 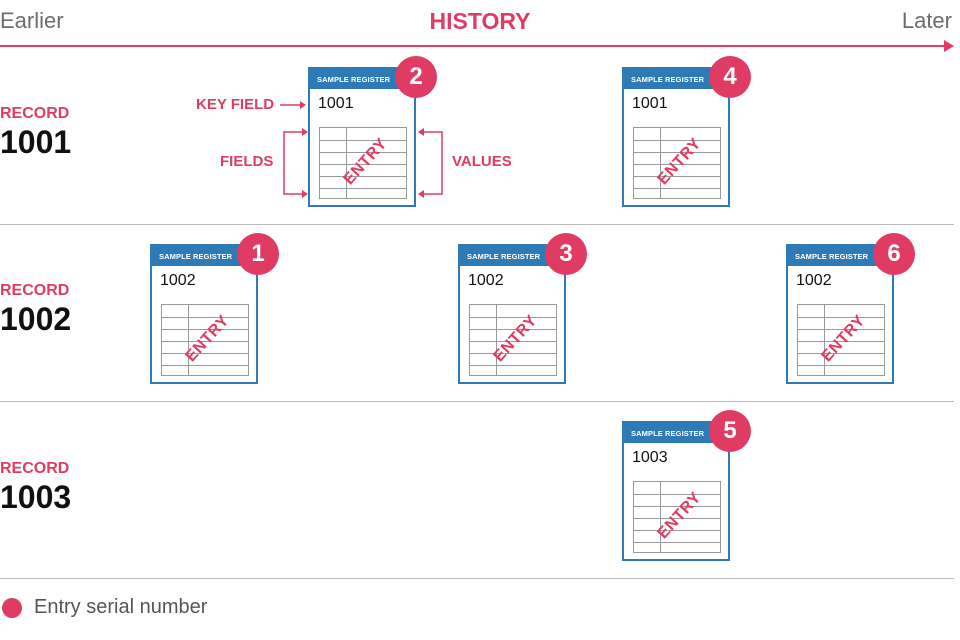 What do you see at coordinates (295, 163) in the screenshot?
I see `fields-bracket-arrow` at bounding box center [295, 163].